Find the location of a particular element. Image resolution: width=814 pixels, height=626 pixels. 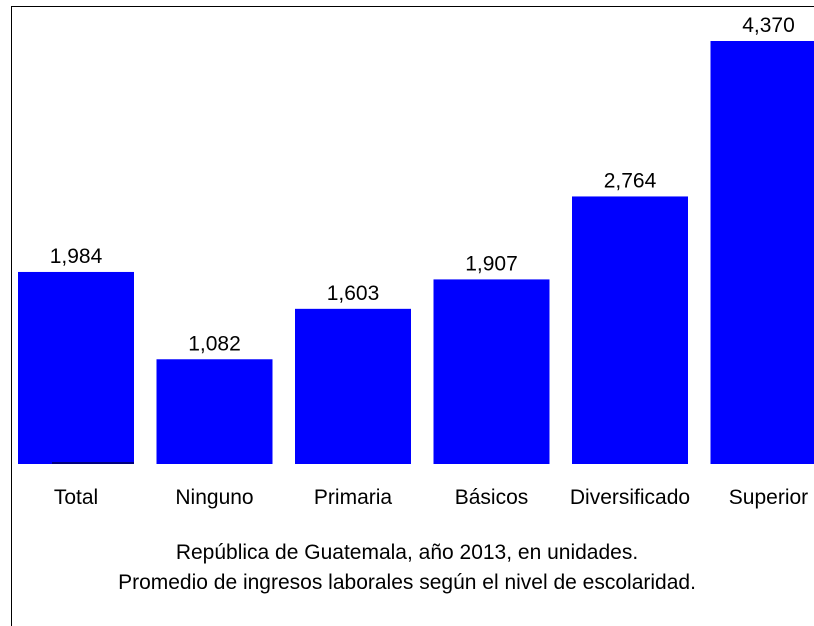

category-label-4: Básicos is located at coordinates (492, 497).